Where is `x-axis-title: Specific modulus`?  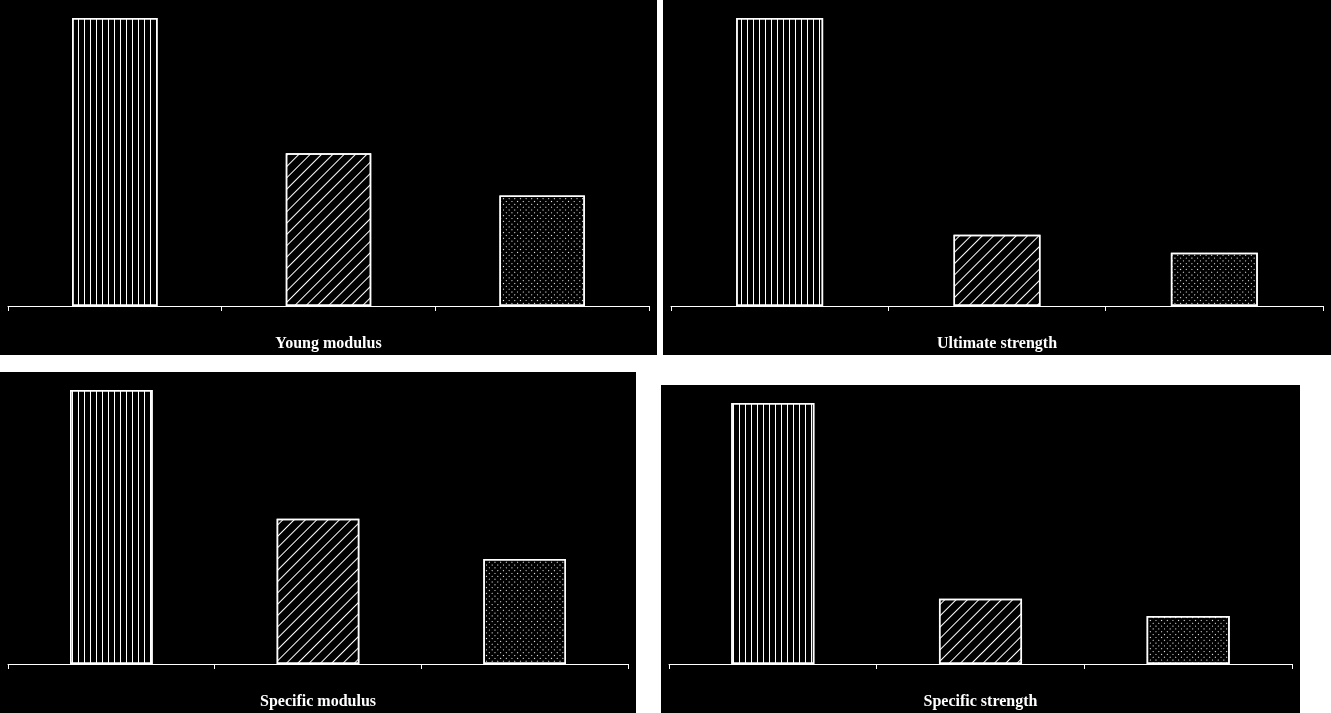 x-axis-title: Specific modulus is located at coordinates (318, 700).